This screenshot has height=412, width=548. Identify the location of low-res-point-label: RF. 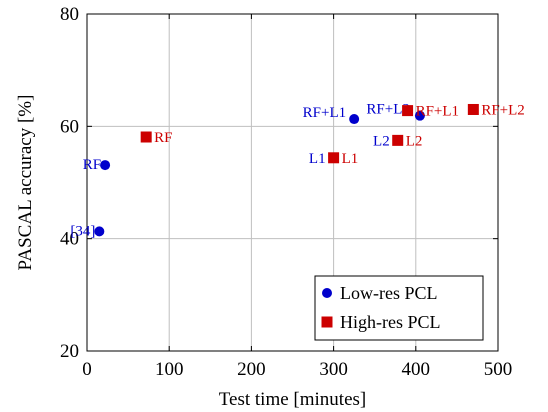
(92, 165).